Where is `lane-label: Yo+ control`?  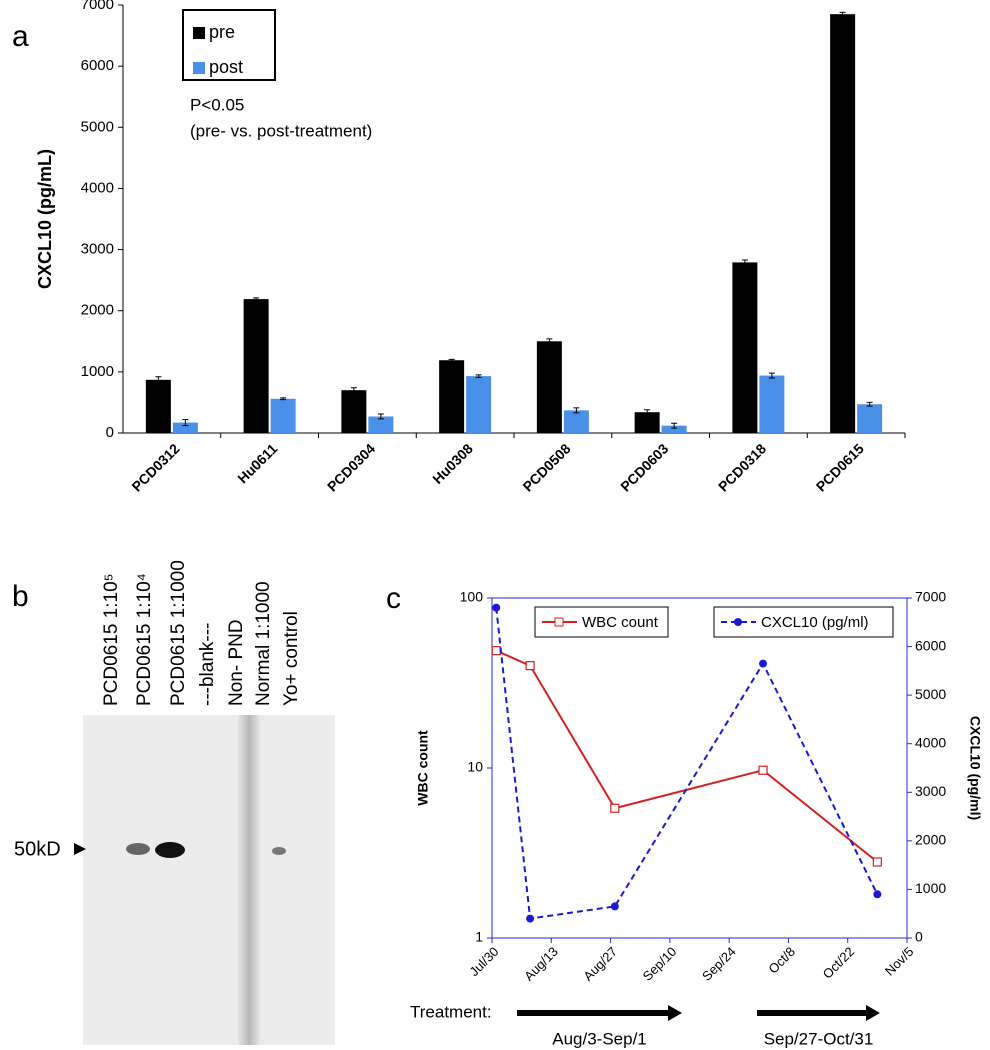
lane-label: Yo+ control is located at coordinates (291, 658).